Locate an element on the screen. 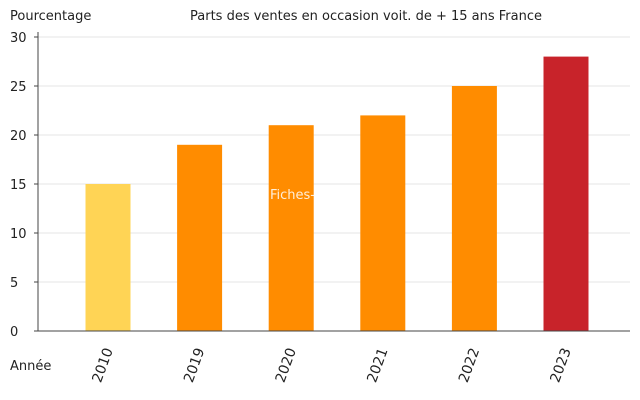 Image resolution: width=640 pixels, height=400 pixels. y-tick-label: 15 is located at coordinates (18, 185).